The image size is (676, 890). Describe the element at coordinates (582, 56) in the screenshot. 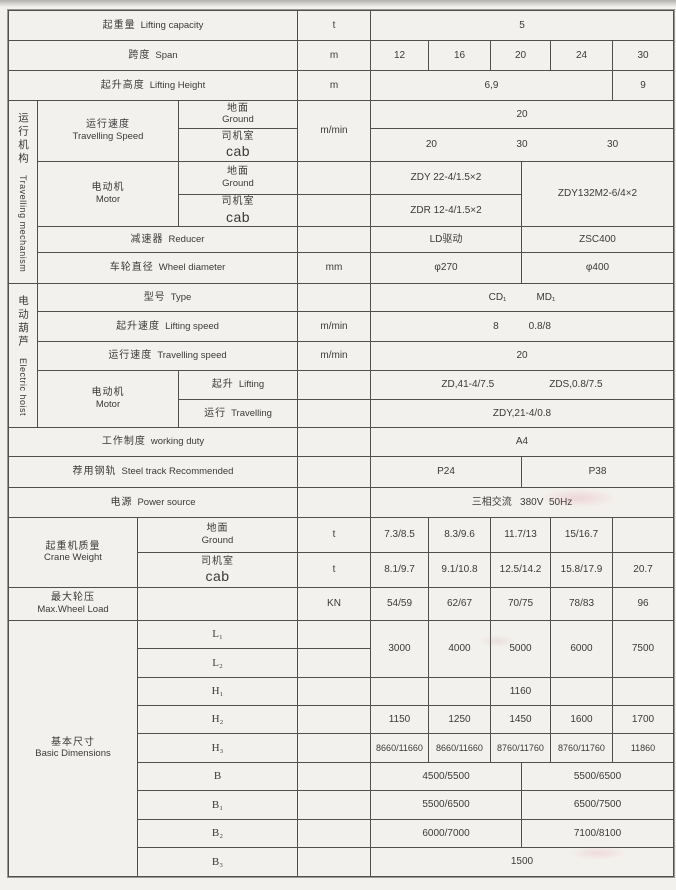

I see `span-value: 24` at that location.